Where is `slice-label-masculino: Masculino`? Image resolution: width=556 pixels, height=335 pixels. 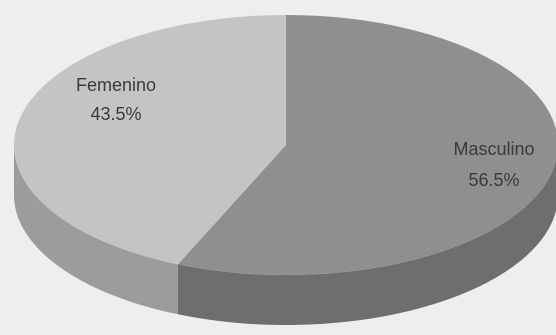
slice-label-masculino: Masculino is located at coordinates (493, 149).